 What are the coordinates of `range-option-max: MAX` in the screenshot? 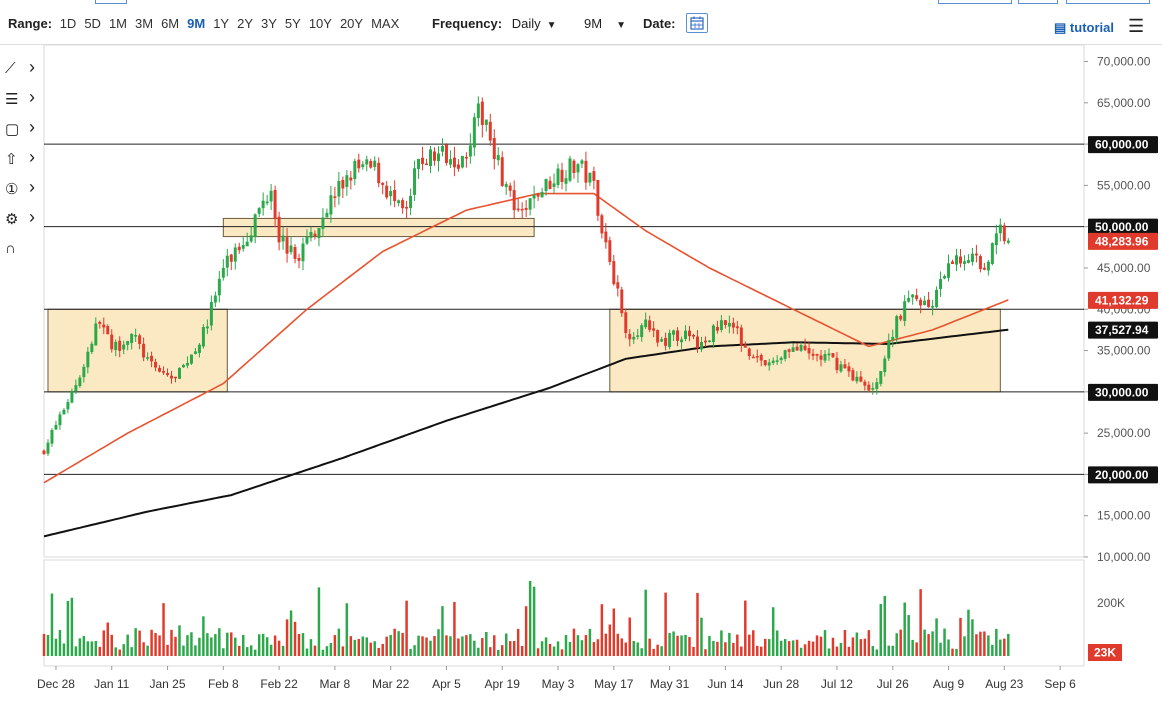 It's located at (385, 23).